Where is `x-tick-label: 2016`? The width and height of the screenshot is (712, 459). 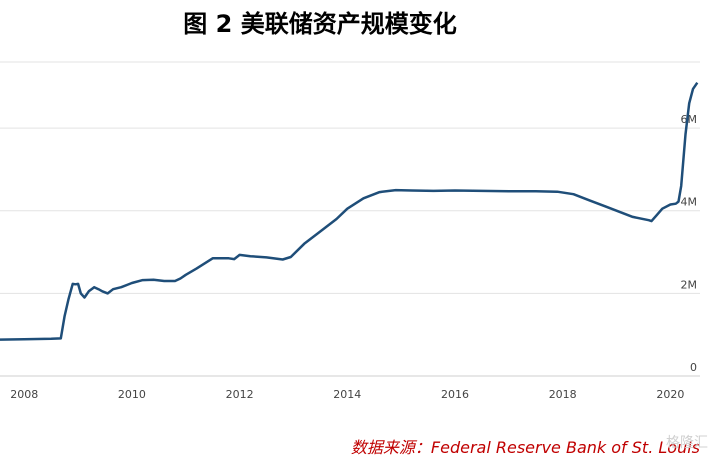
x-tick-label: 2016 is located at coordinates (455, 394).